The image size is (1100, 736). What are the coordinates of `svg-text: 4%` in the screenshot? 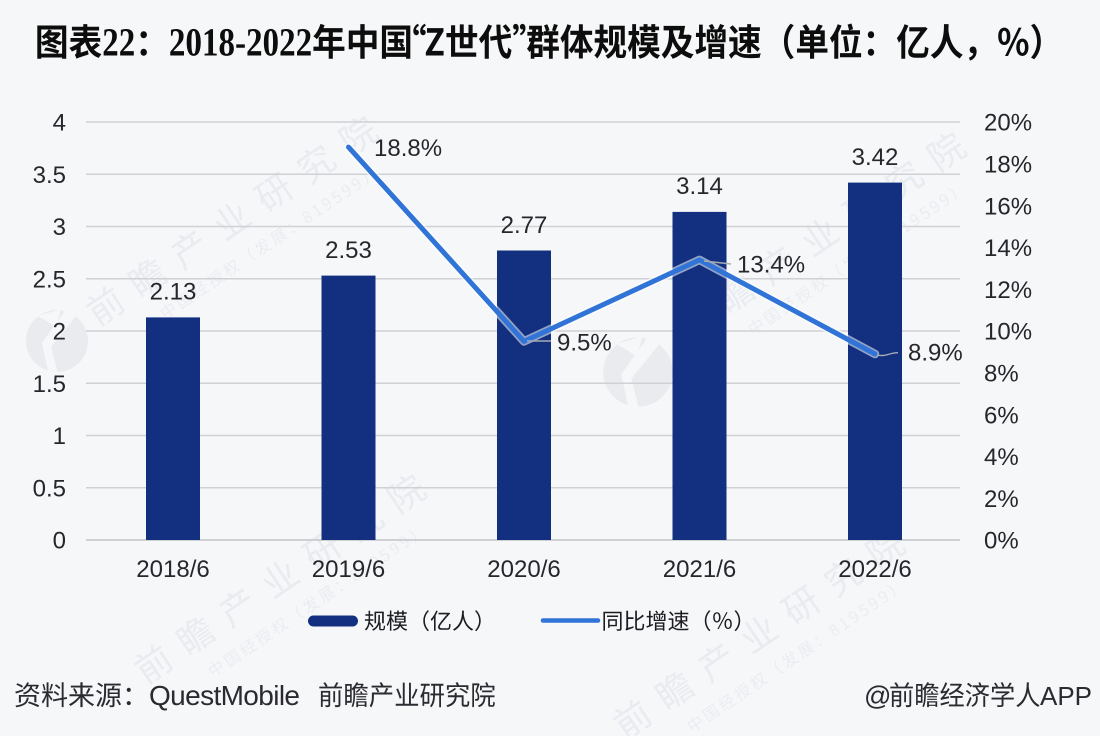 It's located at (1001, 457).